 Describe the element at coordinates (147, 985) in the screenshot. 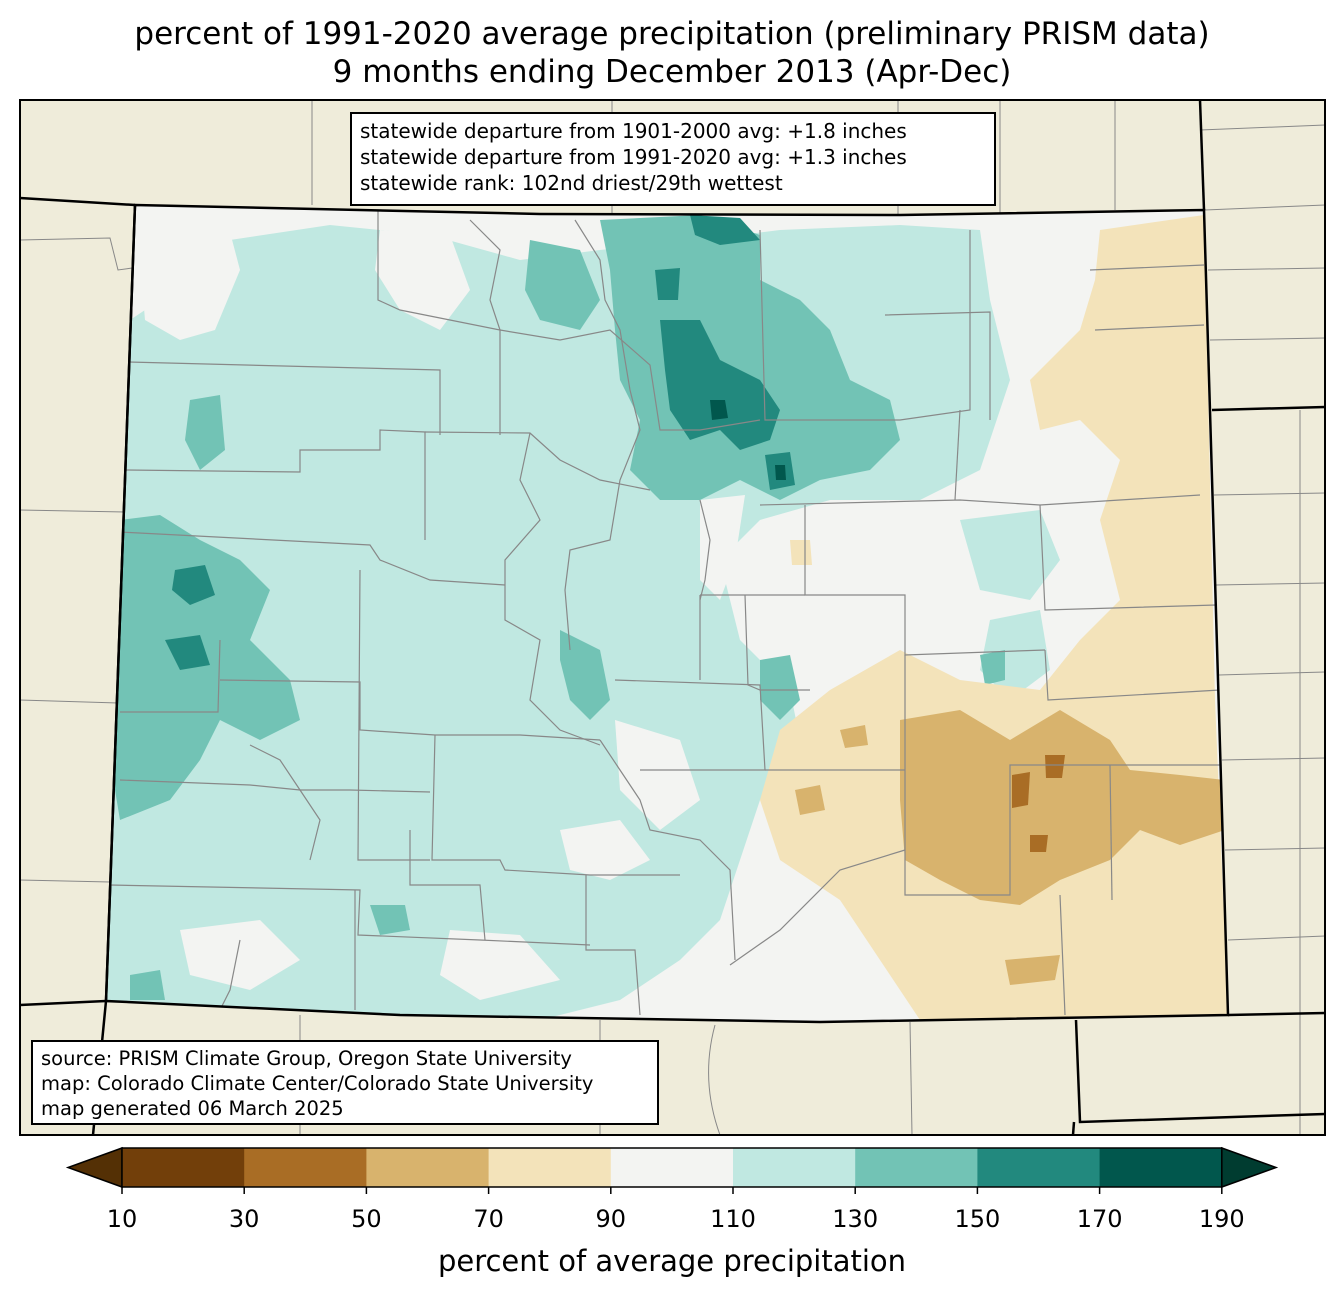

I see `wet-2-blob-c` at that location.